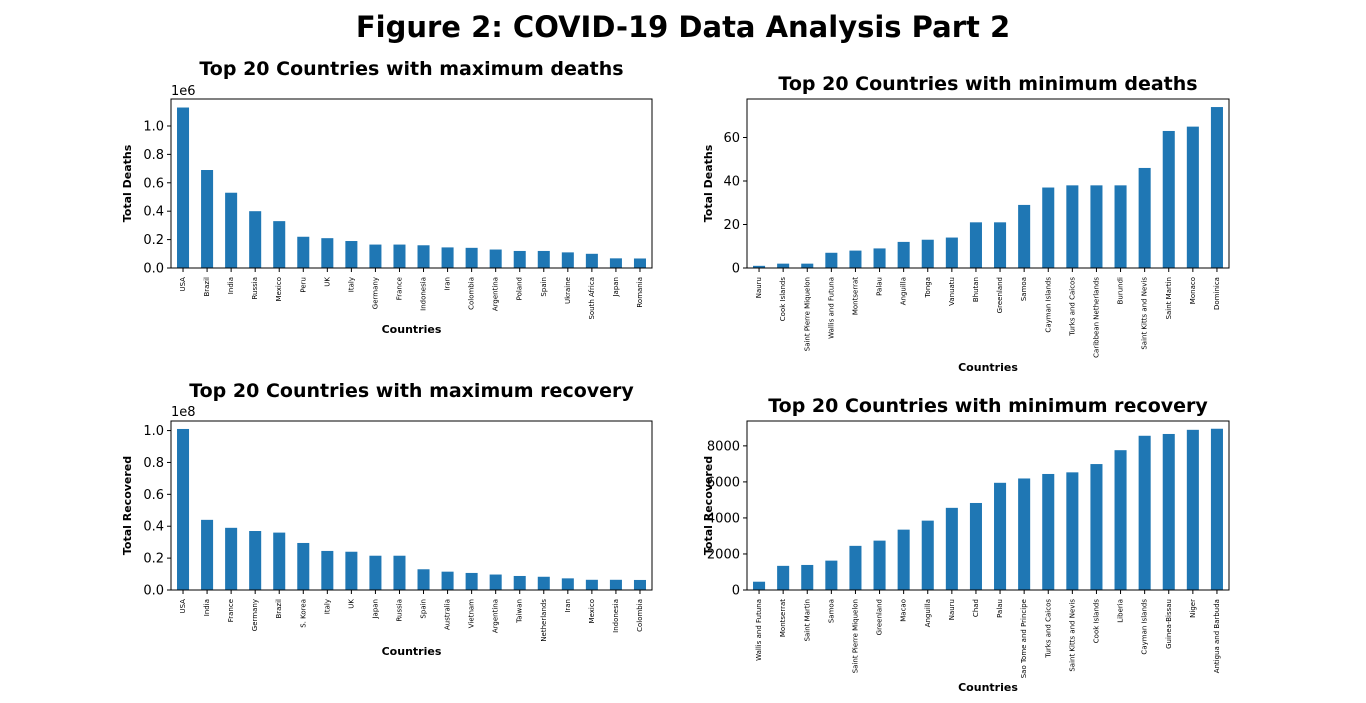  What do you see at coordinates (568, 606) in the screenshot?
I see `x-tick-label-iran: Iran` at bounding box center [568, 606].